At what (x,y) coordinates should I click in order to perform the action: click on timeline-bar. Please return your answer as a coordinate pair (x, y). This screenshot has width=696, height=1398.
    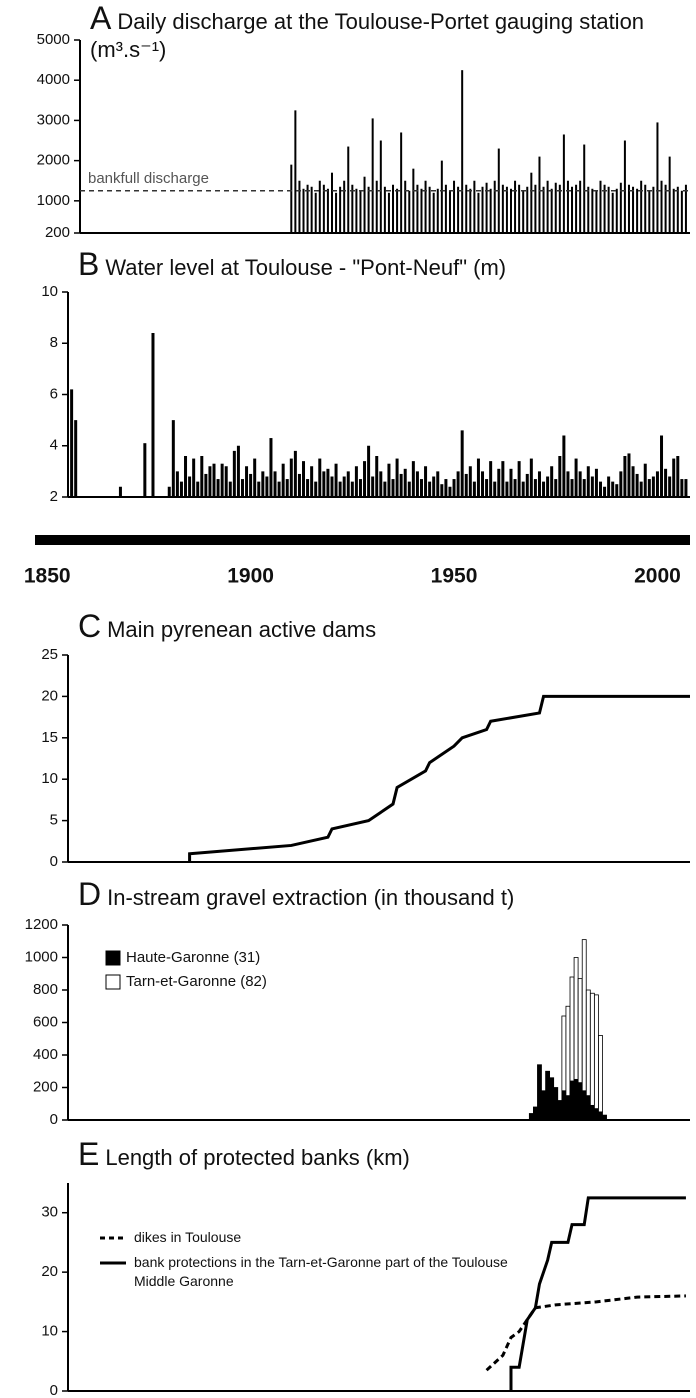
    Looking at the image, I should click on (362, 540).